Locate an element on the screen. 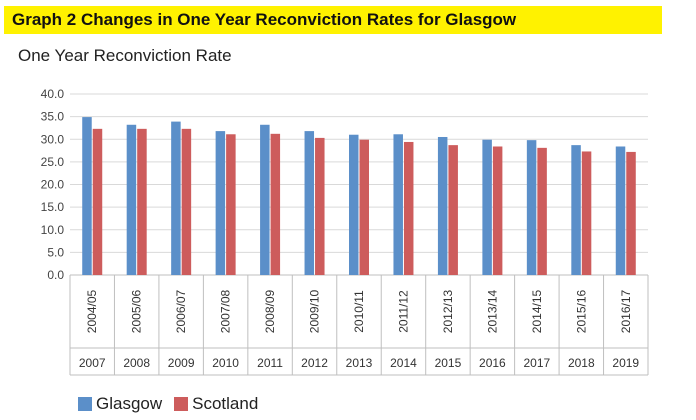  year-label: 2012 is located at coordinates (314, 363).